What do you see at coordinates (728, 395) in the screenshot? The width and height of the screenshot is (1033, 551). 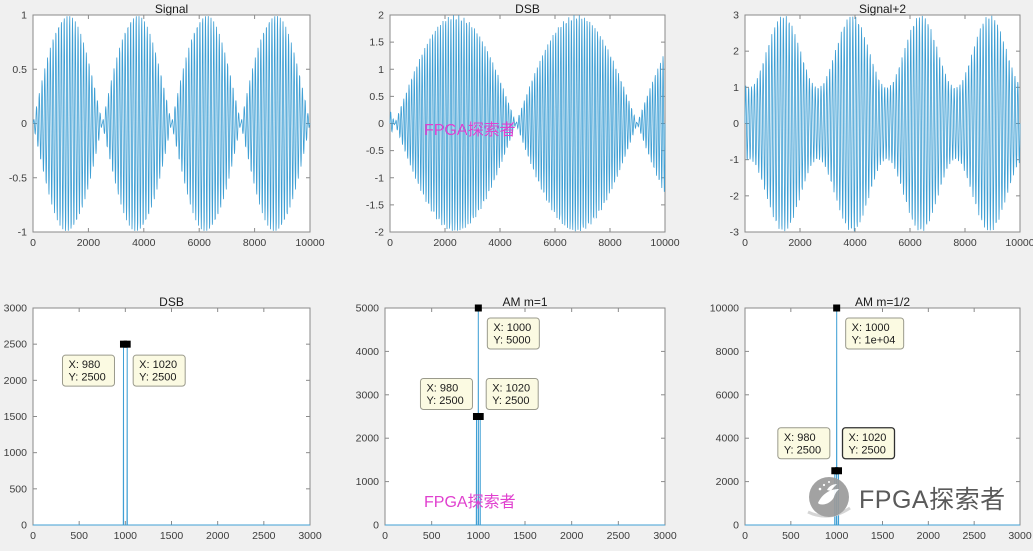 I see `y-tick-label: 6000` at bounding box center [728, 395].